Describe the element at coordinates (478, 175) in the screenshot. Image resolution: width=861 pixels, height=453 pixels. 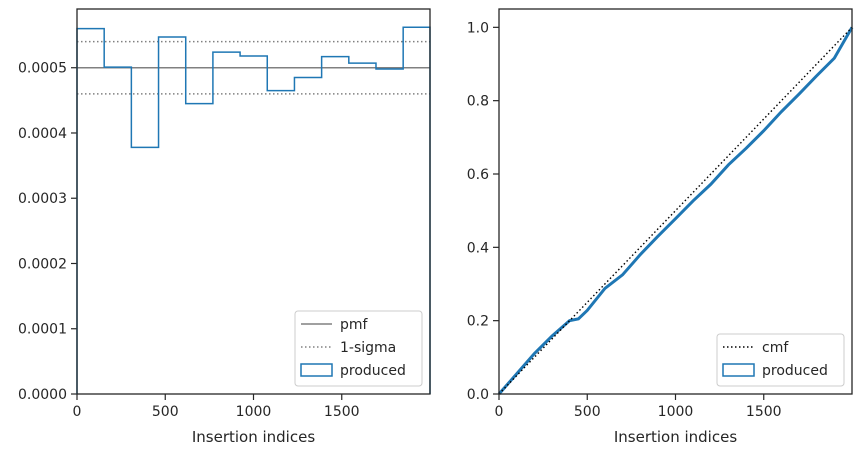
I see `y-tick-label: 0.6` at that location.